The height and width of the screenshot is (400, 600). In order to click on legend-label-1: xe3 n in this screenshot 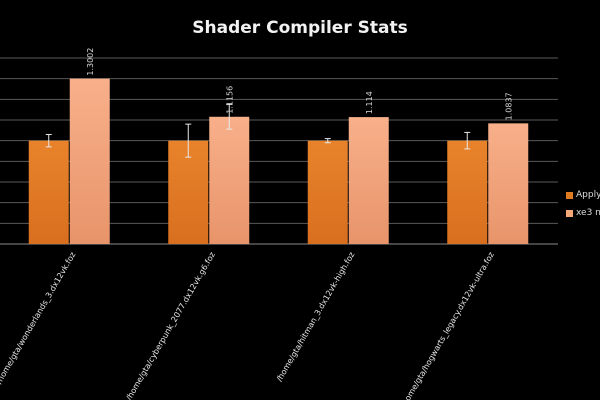, I will do `click(588, 213)`.